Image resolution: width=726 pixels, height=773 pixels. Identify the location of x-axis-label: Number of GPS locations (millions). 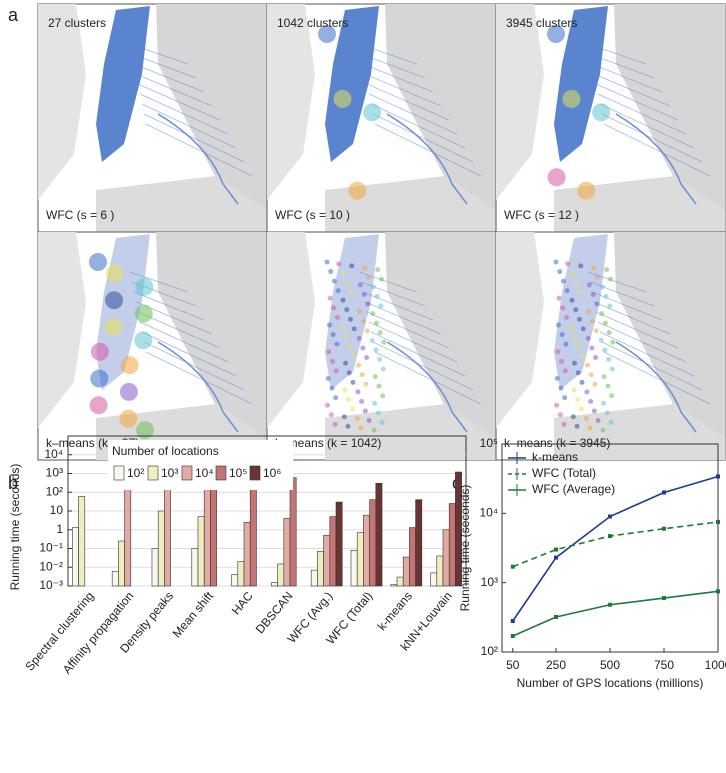
(610, 683).